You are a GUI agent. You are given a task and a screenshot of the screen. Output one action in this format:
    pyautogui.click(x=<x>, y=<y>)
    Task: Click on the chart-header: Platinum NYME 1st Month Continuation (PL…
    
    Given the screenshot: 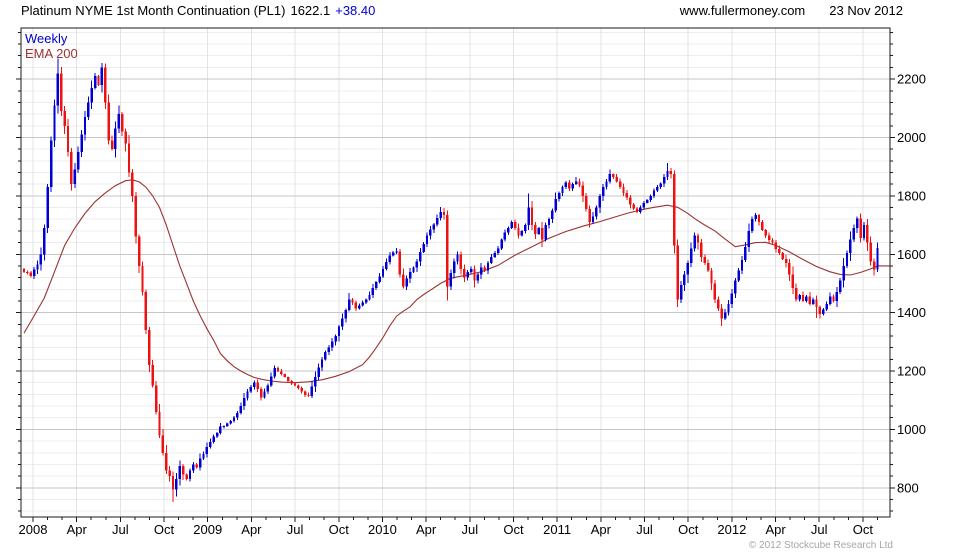 What is the action you would take?
    pyautogui.click(x=198, y=10)
    